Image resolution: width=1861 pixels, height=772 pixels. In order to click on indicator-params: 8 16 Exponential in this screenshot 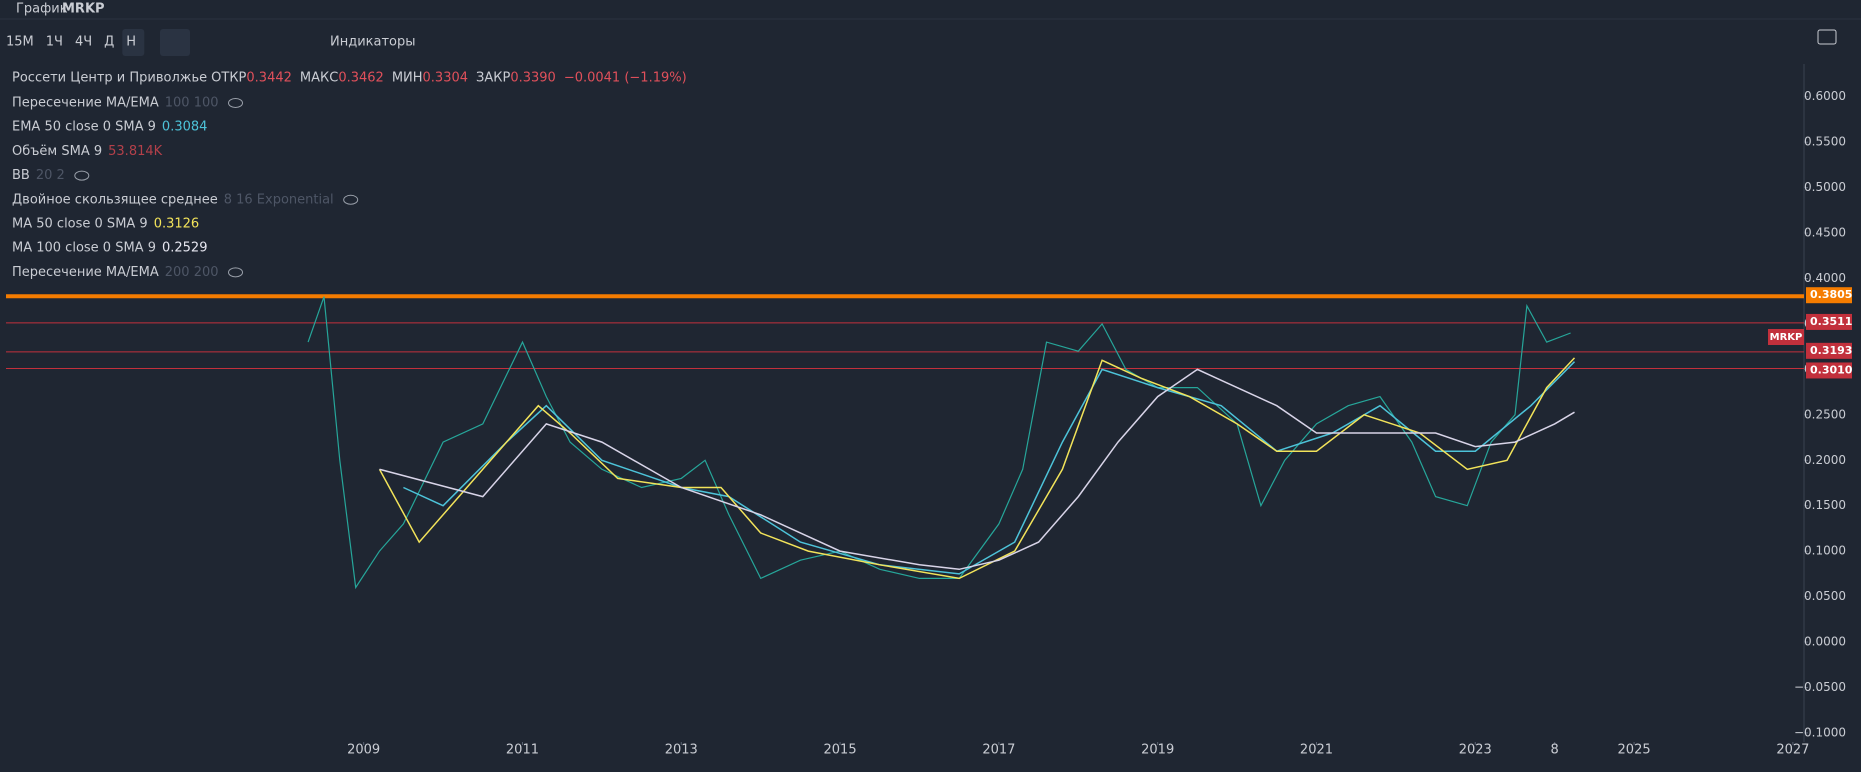, I will do `click(279, 199)`.